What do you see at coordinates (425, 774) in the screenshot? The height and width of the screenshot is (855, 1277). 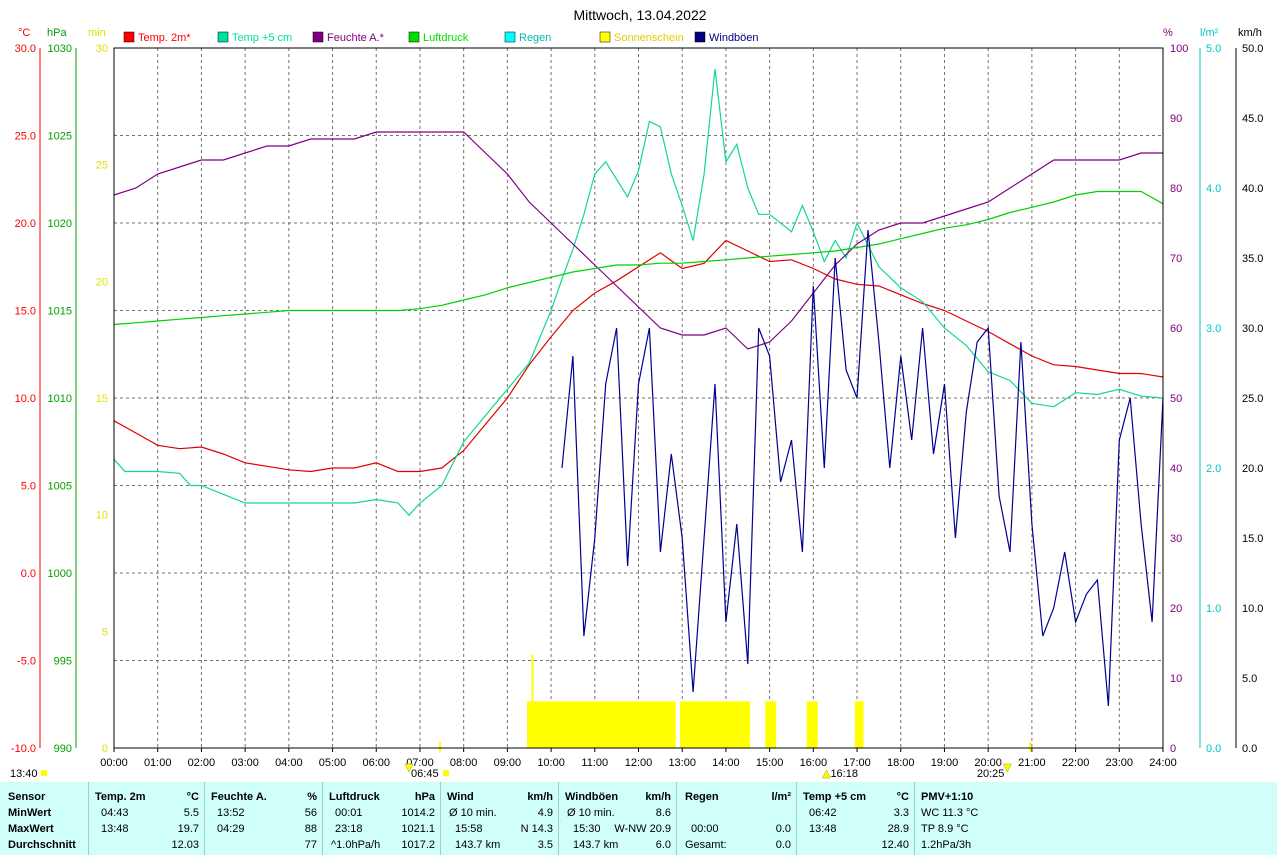 I see `sunrise-time-label: 06:45` at bounding box center [425, 774].